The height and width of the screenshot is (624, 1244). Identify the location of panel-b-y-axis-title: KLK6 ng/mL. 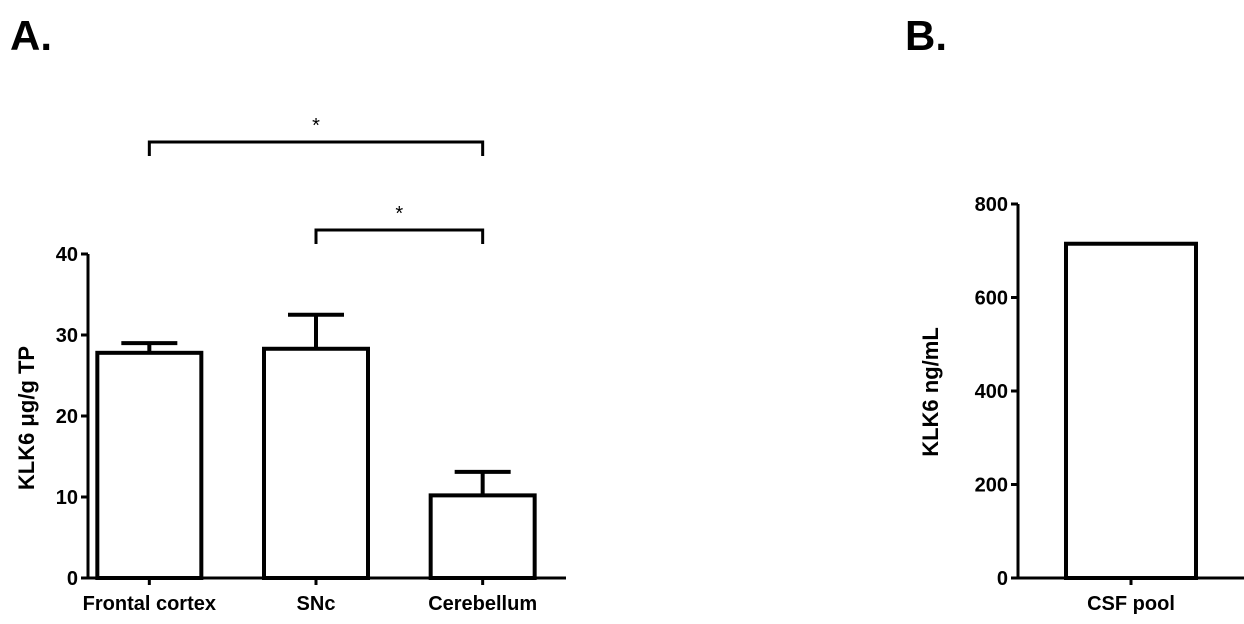
(930, 392).